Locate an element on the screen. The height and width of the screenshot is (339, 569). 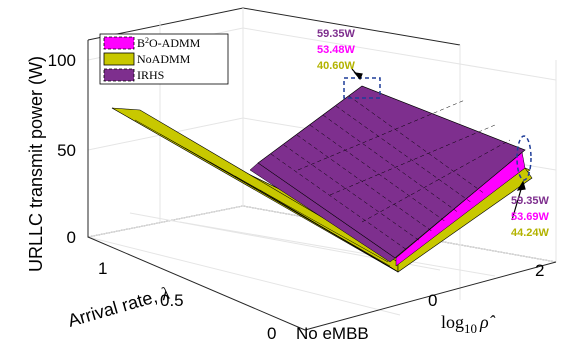
right-annotation-value: 59.35W is located at coordinates (530, 201).